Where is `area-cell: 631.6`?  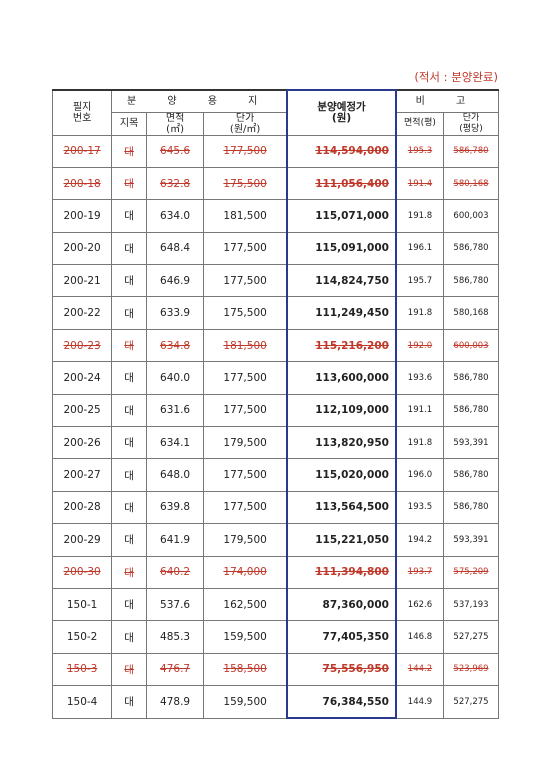 area-cell: 631.6 is located at coordinates (175, 410).